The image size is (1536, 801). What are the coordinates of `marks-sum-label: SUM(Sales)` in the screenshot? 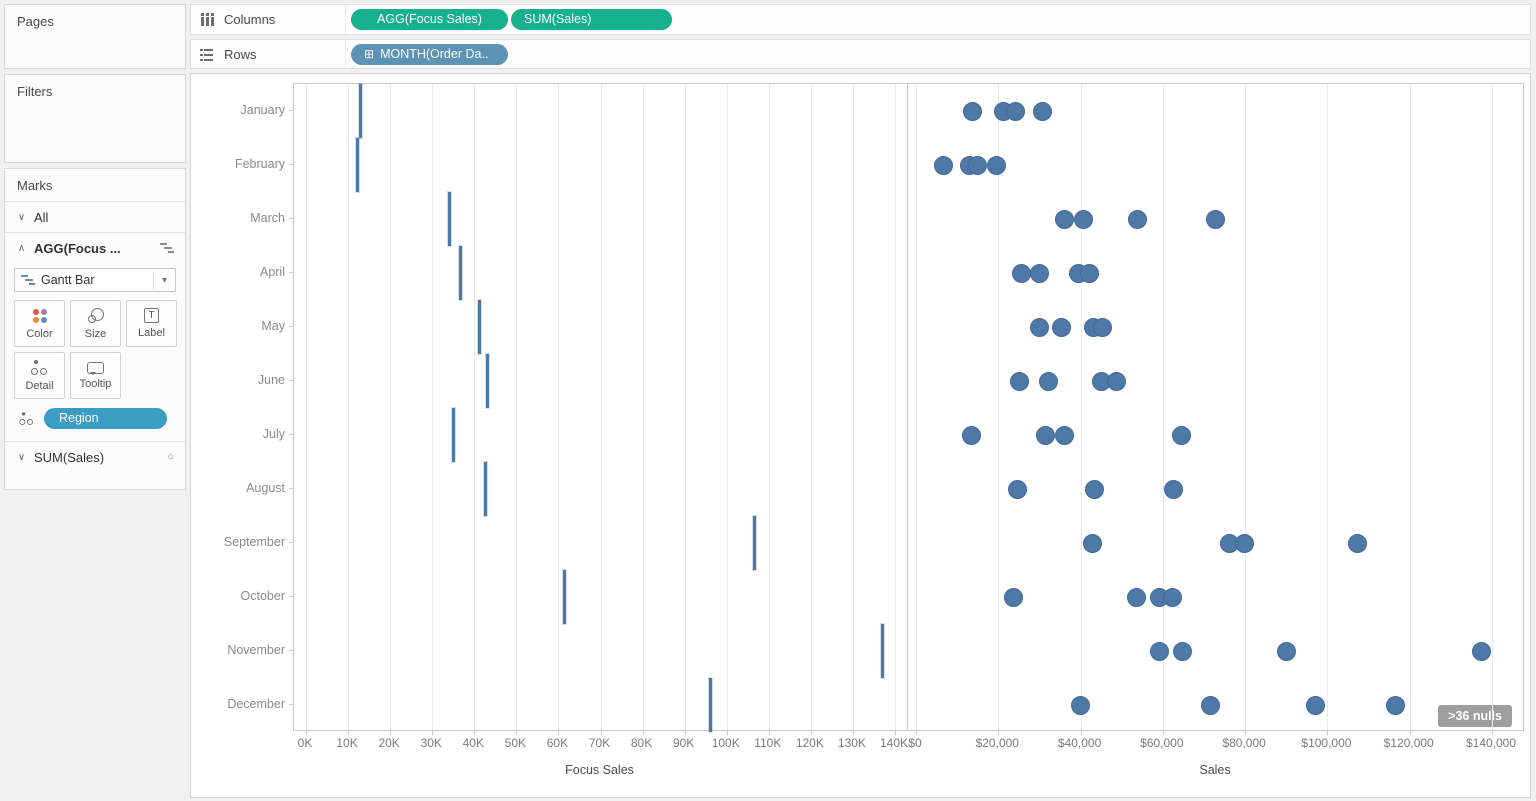 It's located at (69, 457).